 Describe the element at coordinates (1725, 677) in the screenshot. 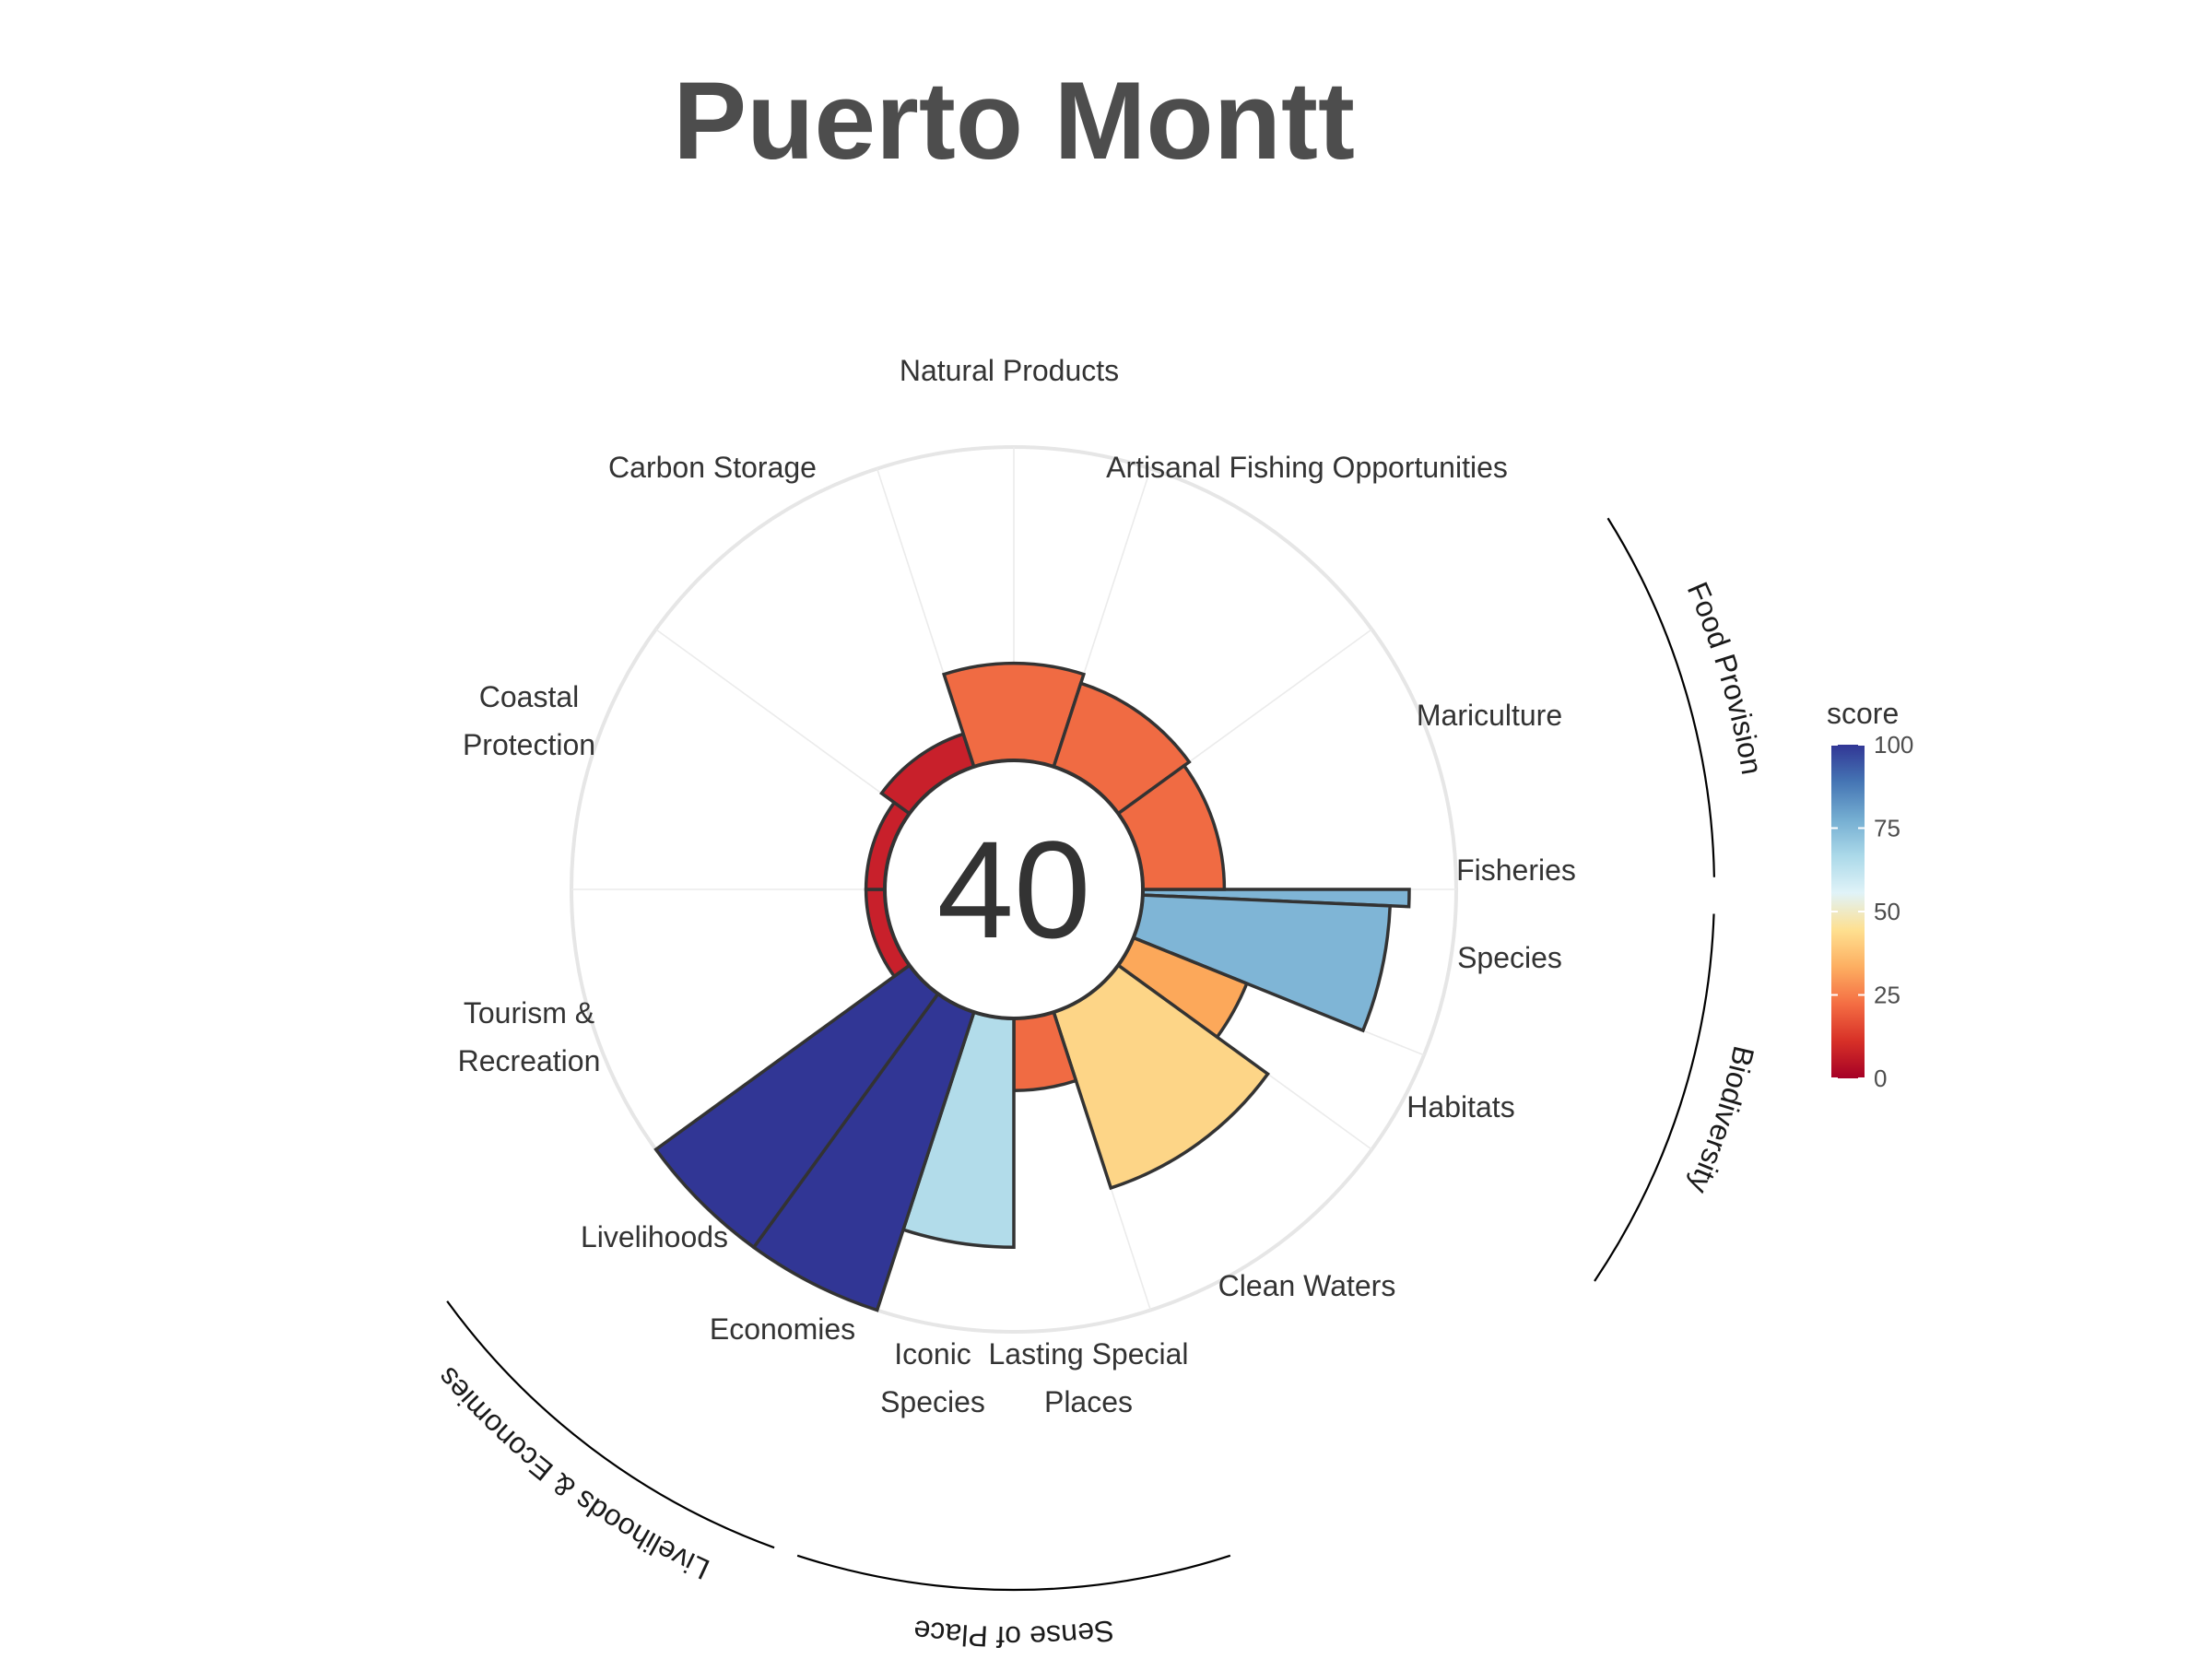

I see `group-label: Food Provision` at that location.